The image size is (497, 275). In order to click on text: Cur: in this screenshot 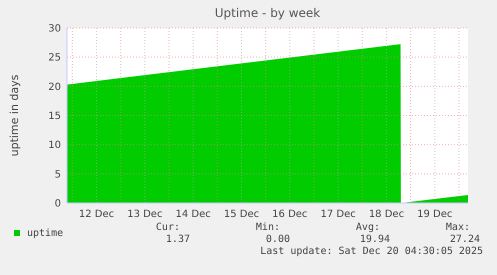, I will do `click(168, 227)`.